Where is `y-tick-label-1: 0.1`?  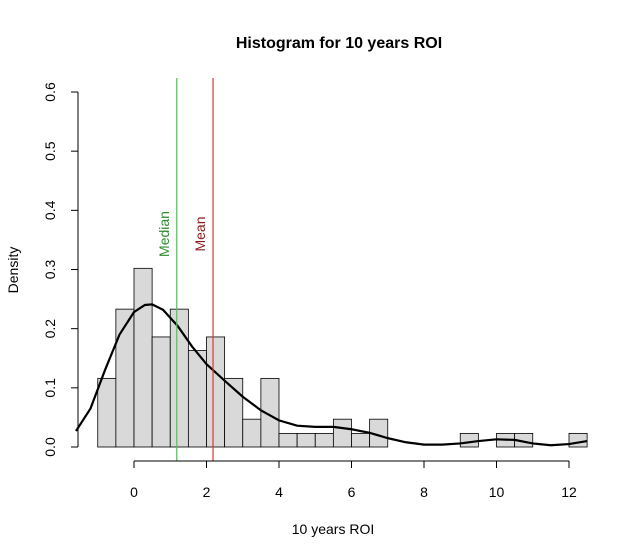 y-tick-label-1: 0.1 is located at coordinates (50, 388).